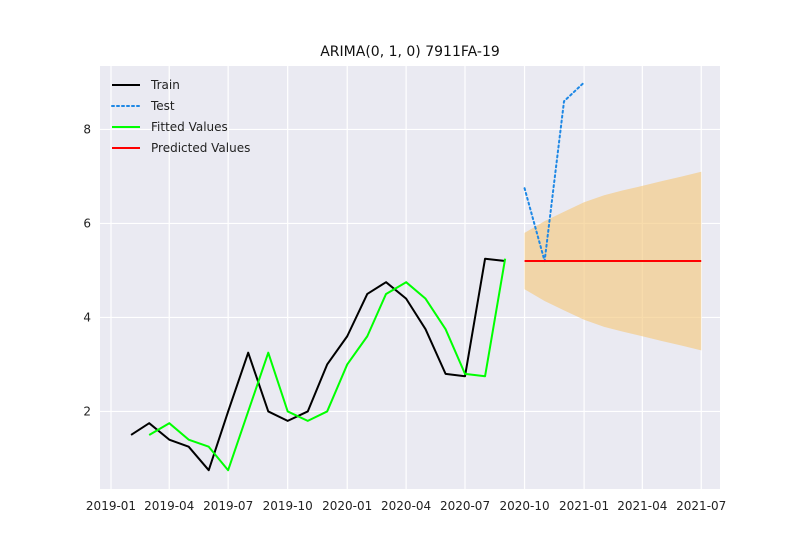  Describe the element at coordinates (288, 506) in the screenshot. I see `x-tick-label: 2019-10` at that location.